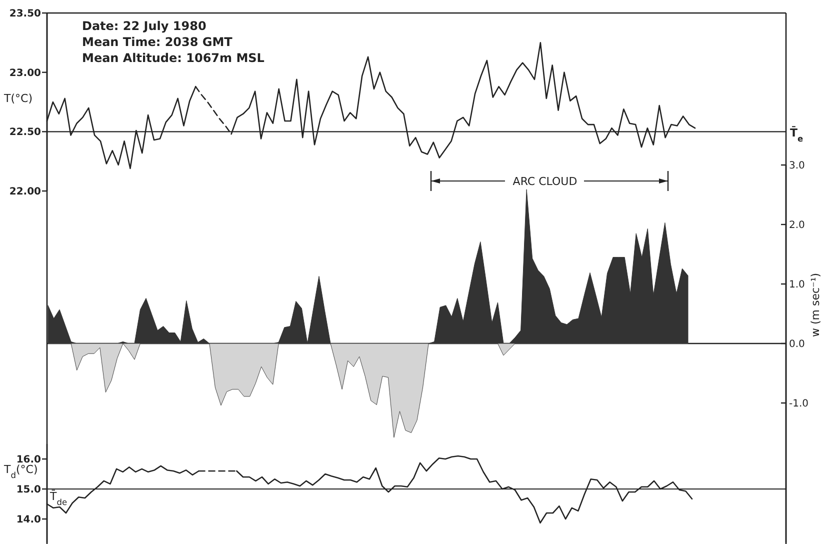  I want to click on ref-line-label: T̄$_{e}$, so click(797, 135).